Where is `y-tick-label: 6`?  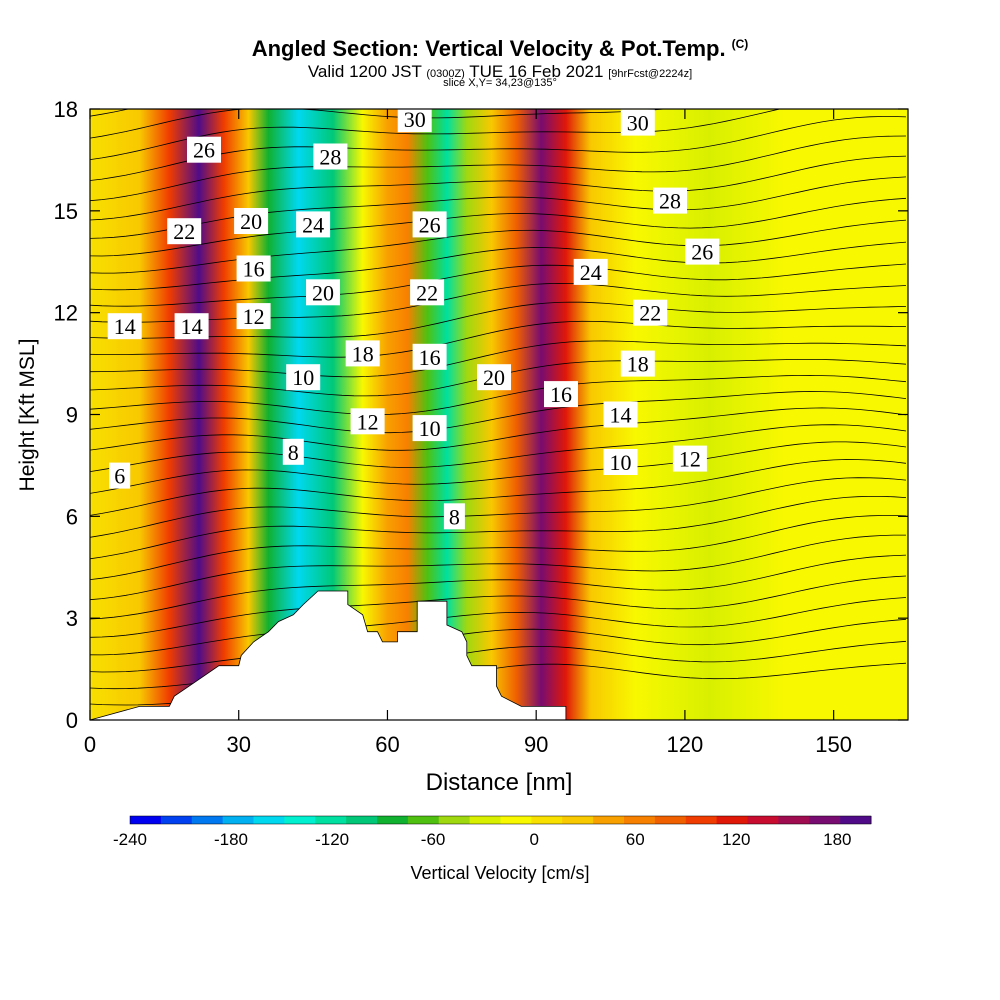 y-tick-label: 6 is located at coordinates (72, 516).